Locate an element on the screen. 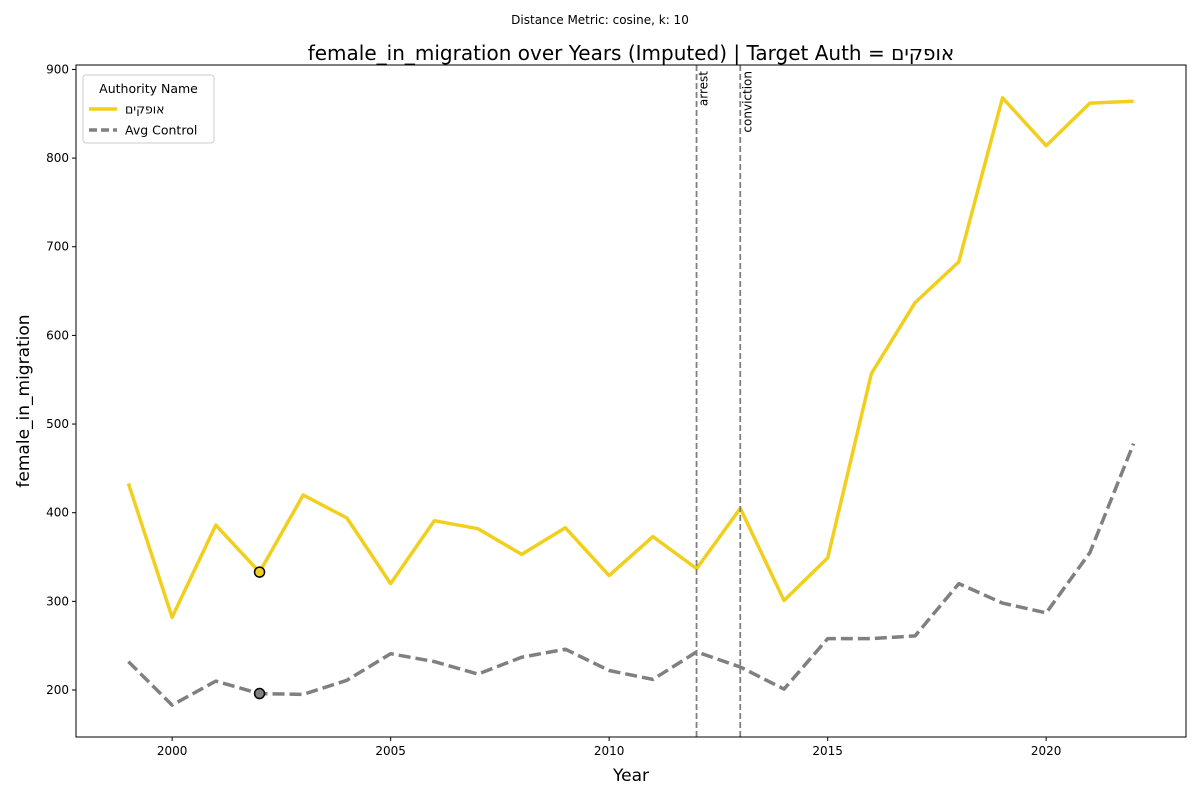  event-label-arrest: arrest is located at coordinates (704, 88).